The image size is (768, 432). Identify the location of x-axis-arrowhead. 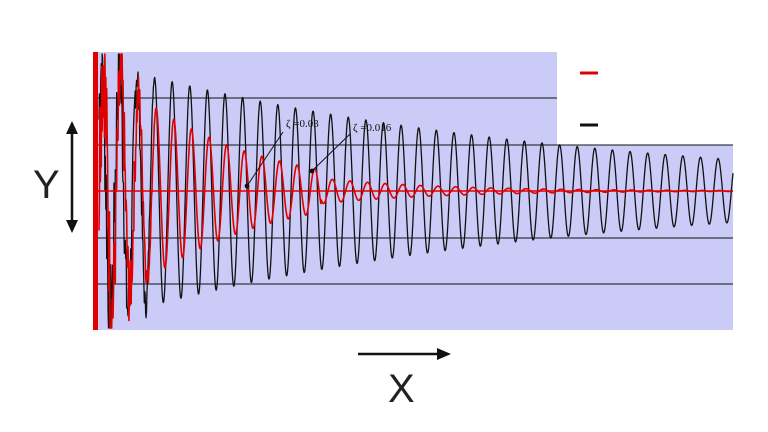
(444, 354).